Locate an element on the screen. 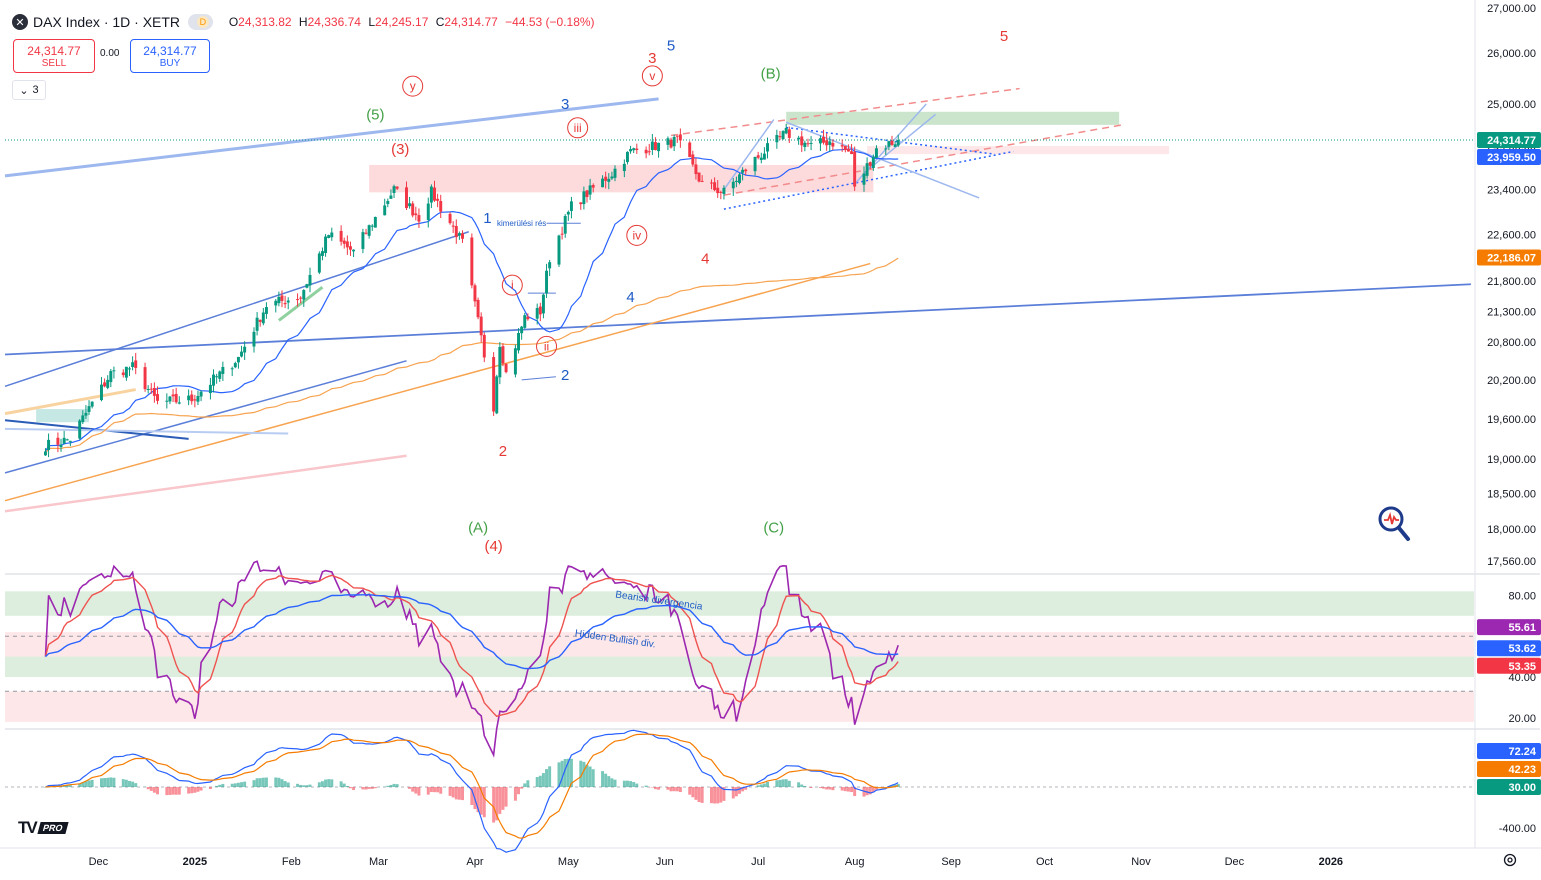 The image size is (1541, 880). timeframe-letter: D is located at coordinates (202, 22).